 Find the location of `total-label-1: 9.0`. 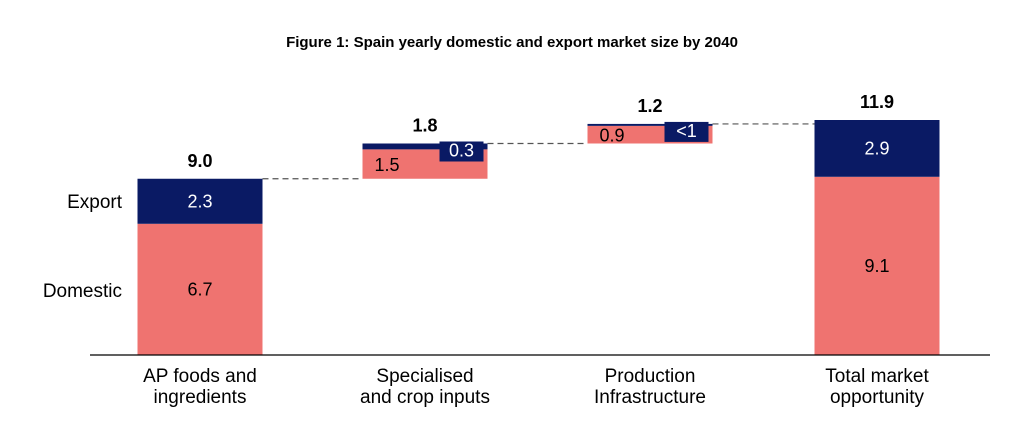

total-label-1: 9.0 is located at coordinates (199, 161).